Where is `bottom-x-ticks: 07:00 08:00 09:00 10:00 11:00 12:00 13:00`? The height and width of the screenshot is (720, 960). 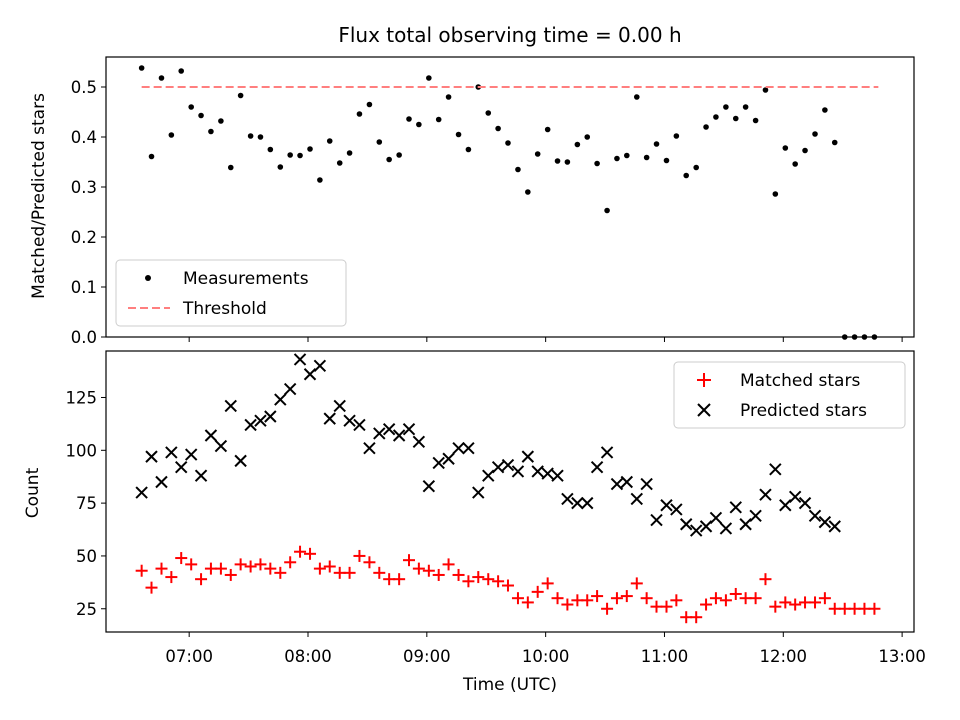 bottom-x-ticks: 07:00 08:00 09:00 10:00 11:00 12:00 13:00 is located at coordinates (545, 649).